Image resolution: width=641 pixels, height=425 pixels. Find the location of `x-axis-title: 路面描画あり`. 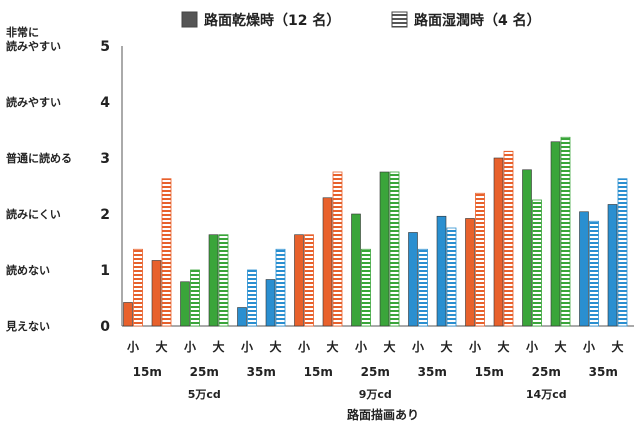

x-axis-title: 路面描画あり is located at coordinates (383, 414).